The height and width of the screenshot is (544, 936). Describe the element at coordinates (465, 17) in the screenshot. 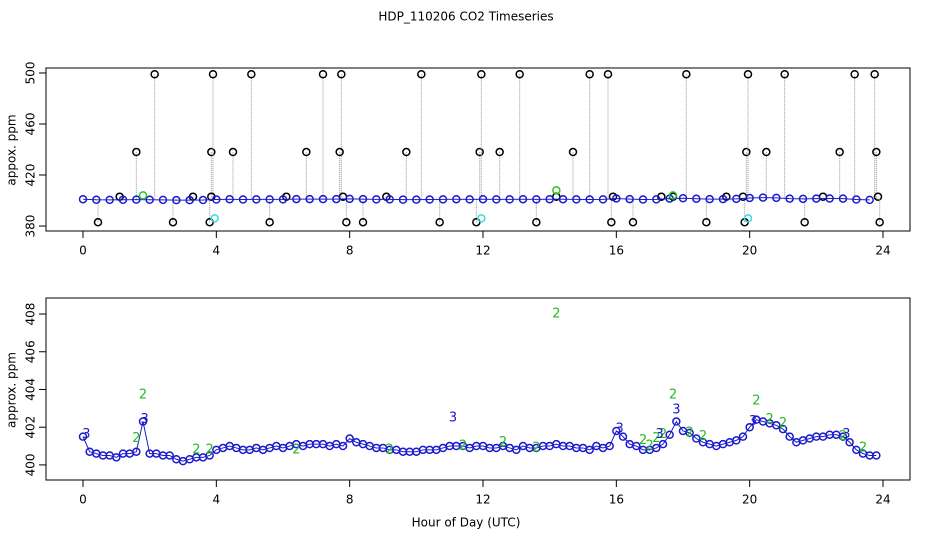

I see `chart-title: HDP_110206 CO2 Timeseries` at that location.